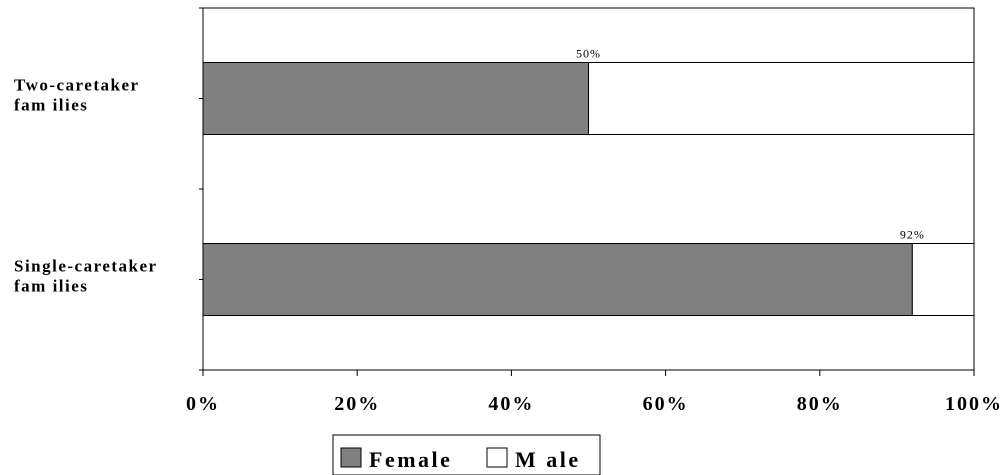 Image resolution: width=1007 pixels, height=475 pixels. What do you see at coordinates (410, 459) in the screenshot?
I see `legend-label-female: Female` at bounding box center [410, 459].